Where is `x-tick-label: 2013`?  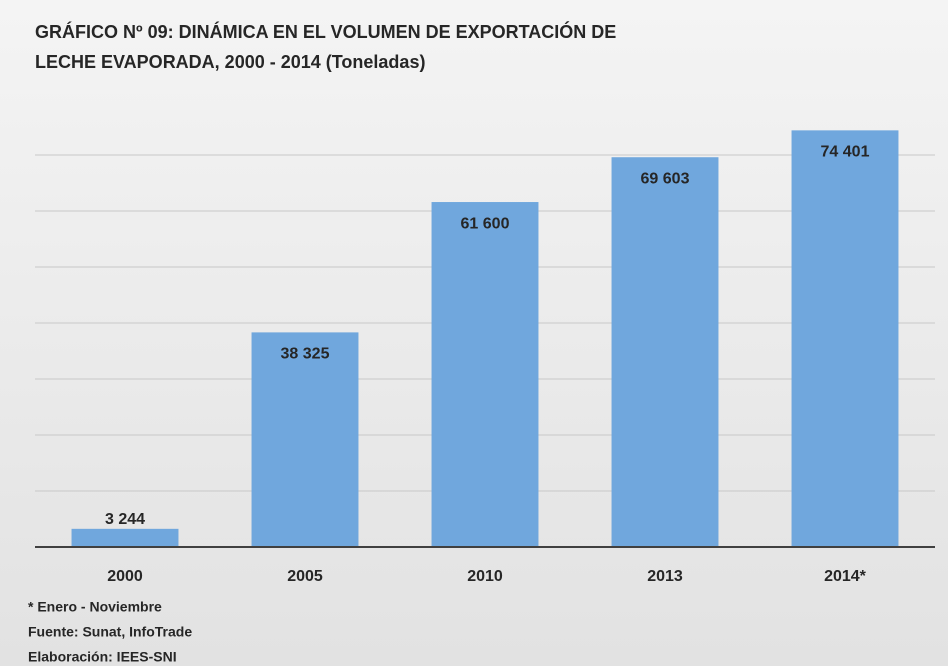
x-tick-label: 2013 is located at coordinates (665, 576).